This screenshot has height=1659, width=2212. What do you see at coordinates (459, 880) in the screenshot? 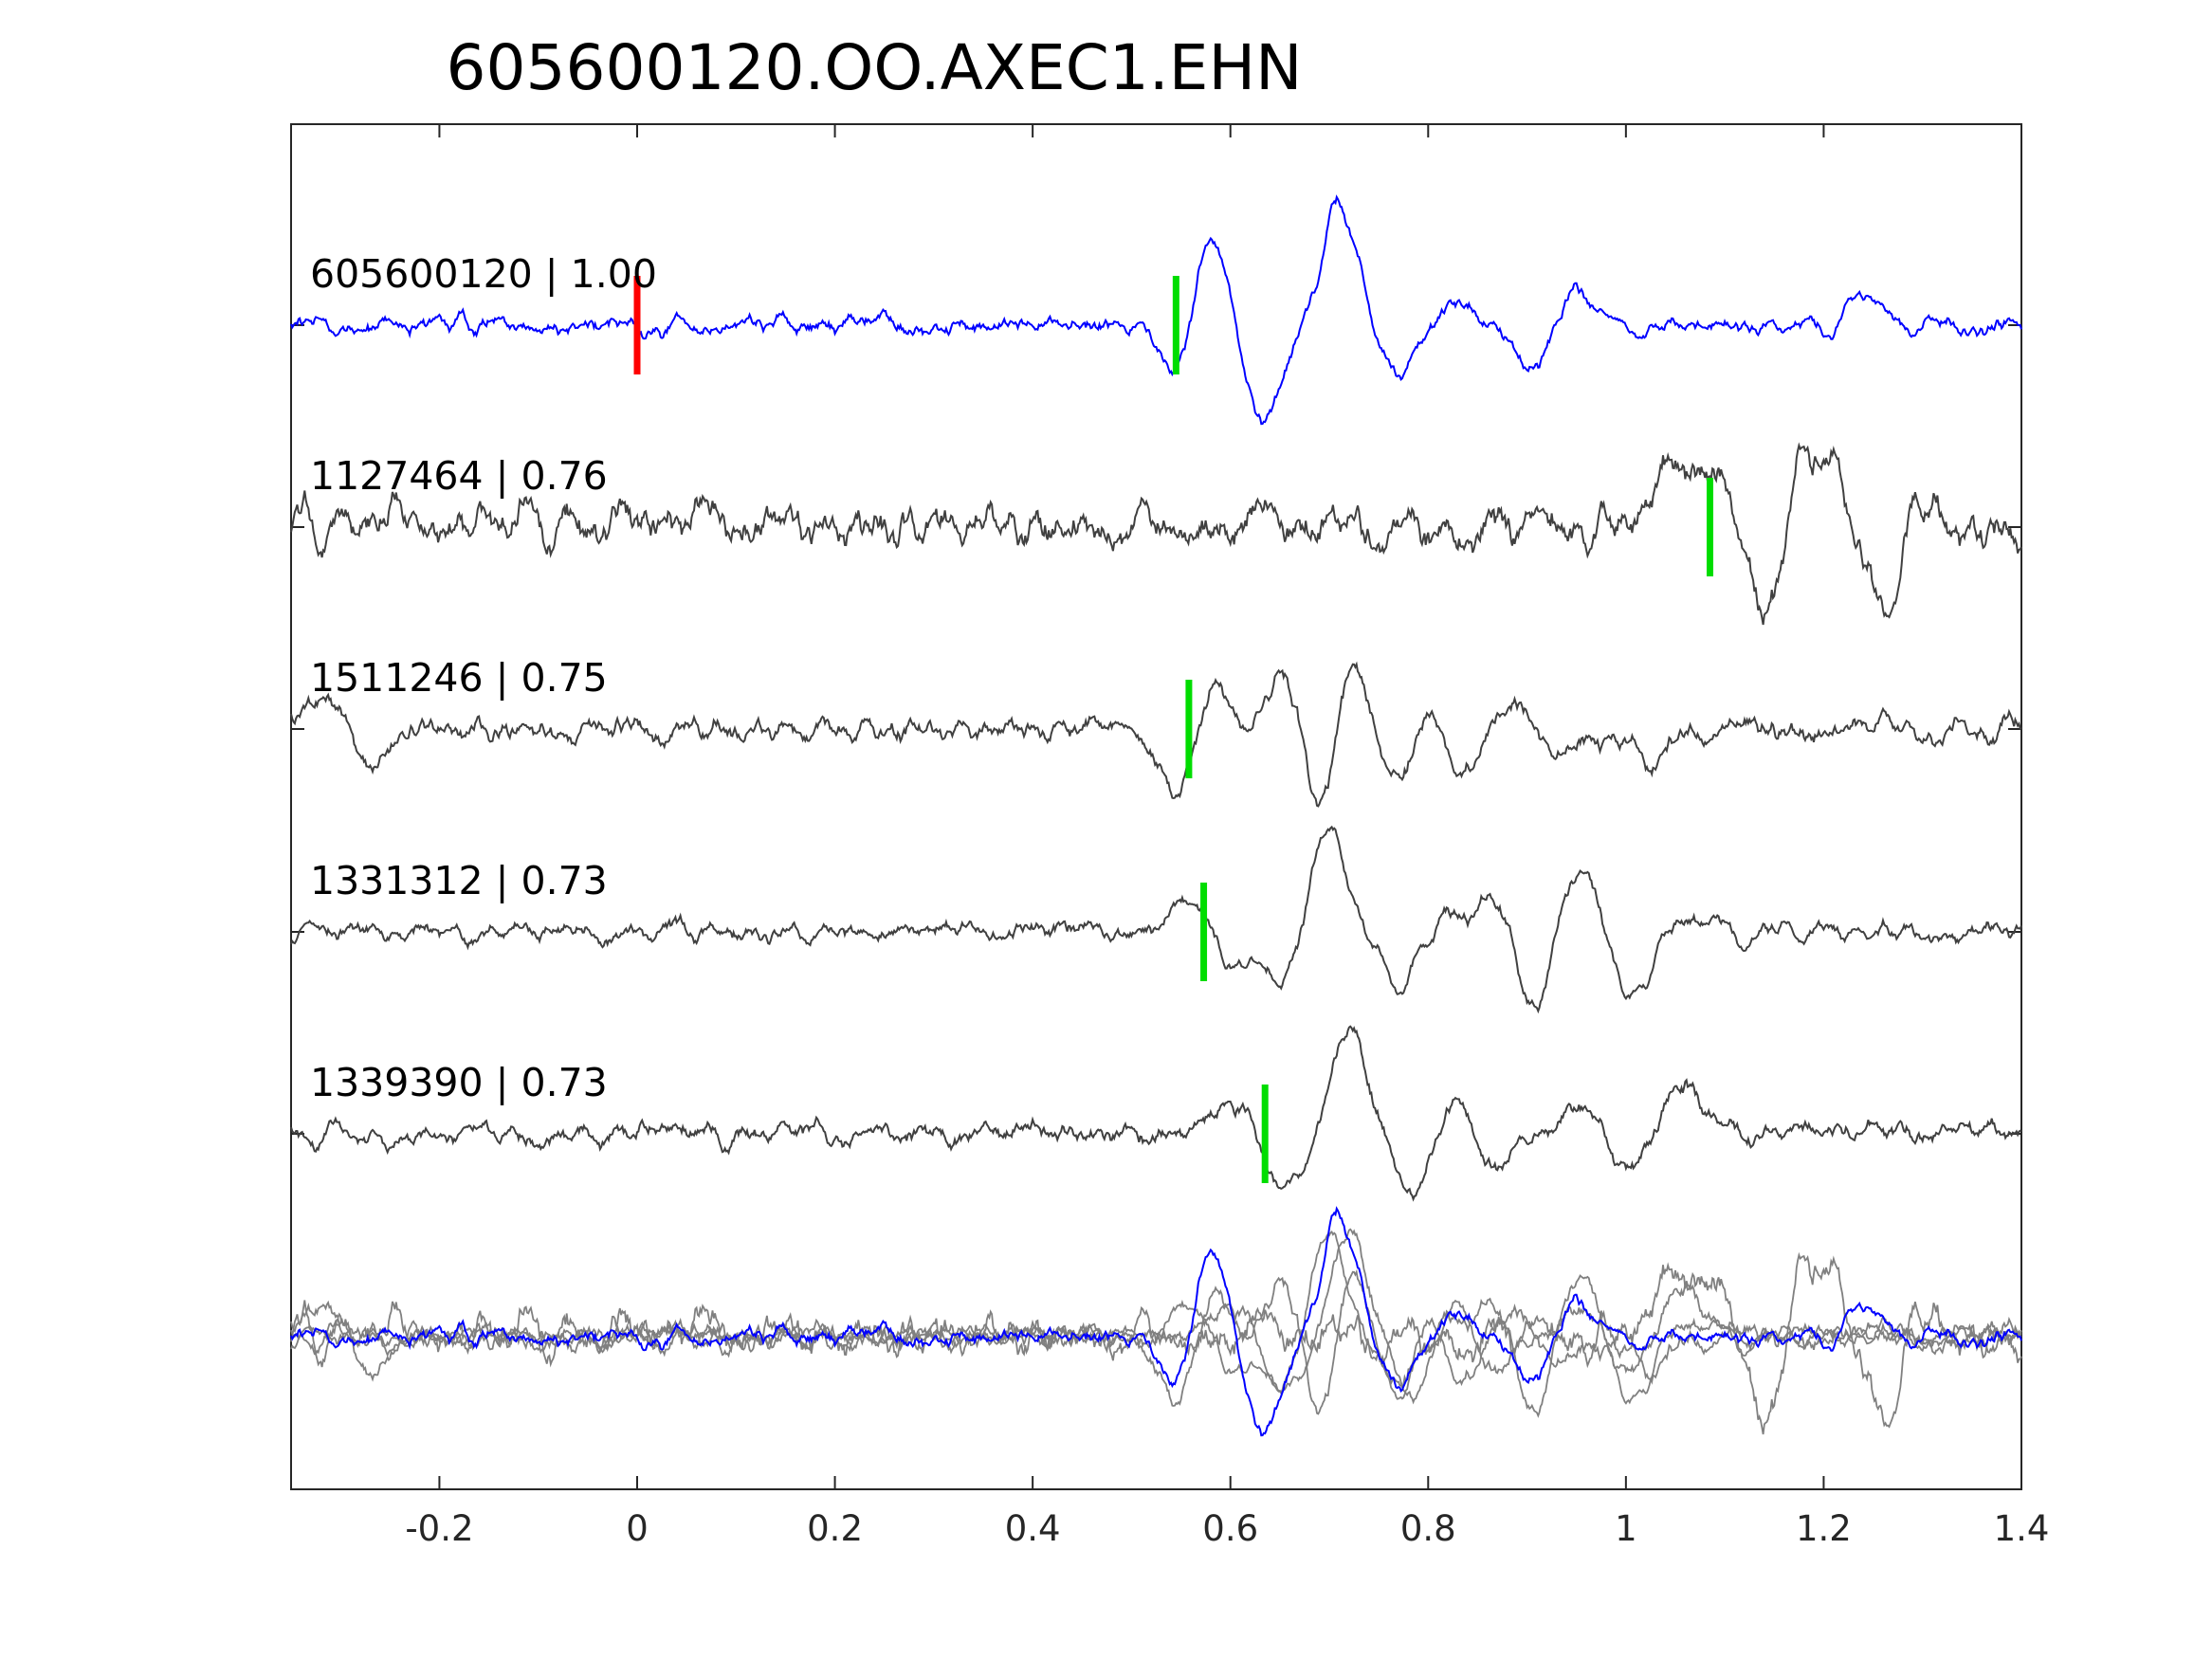
I see `trace-label: 1331312 | 0.73` at bounding box center [459, 880].